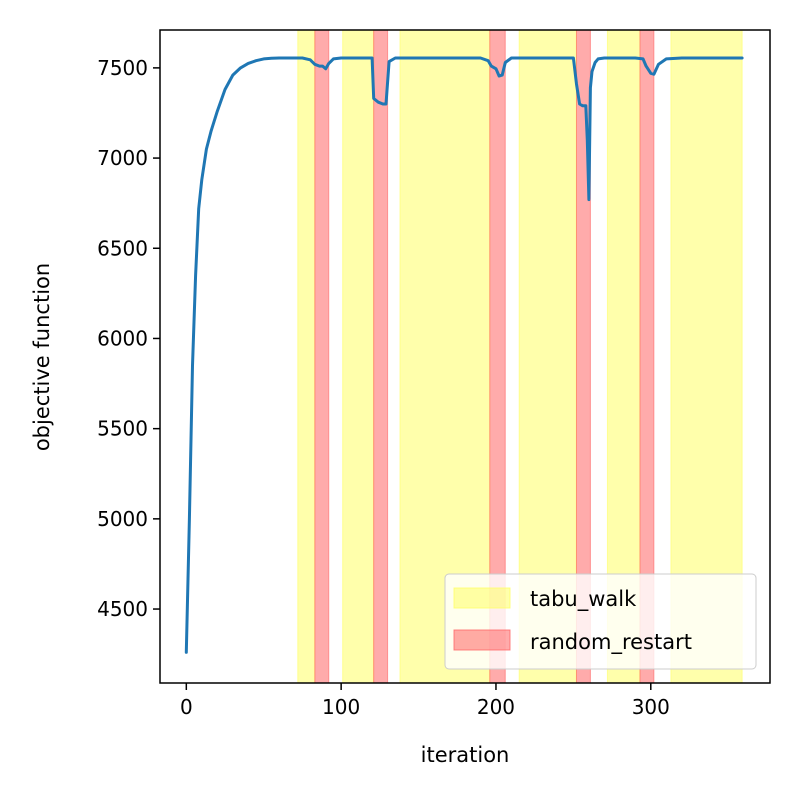  I want to click on legend: tabu_walk random_restart, so click(600, 621).